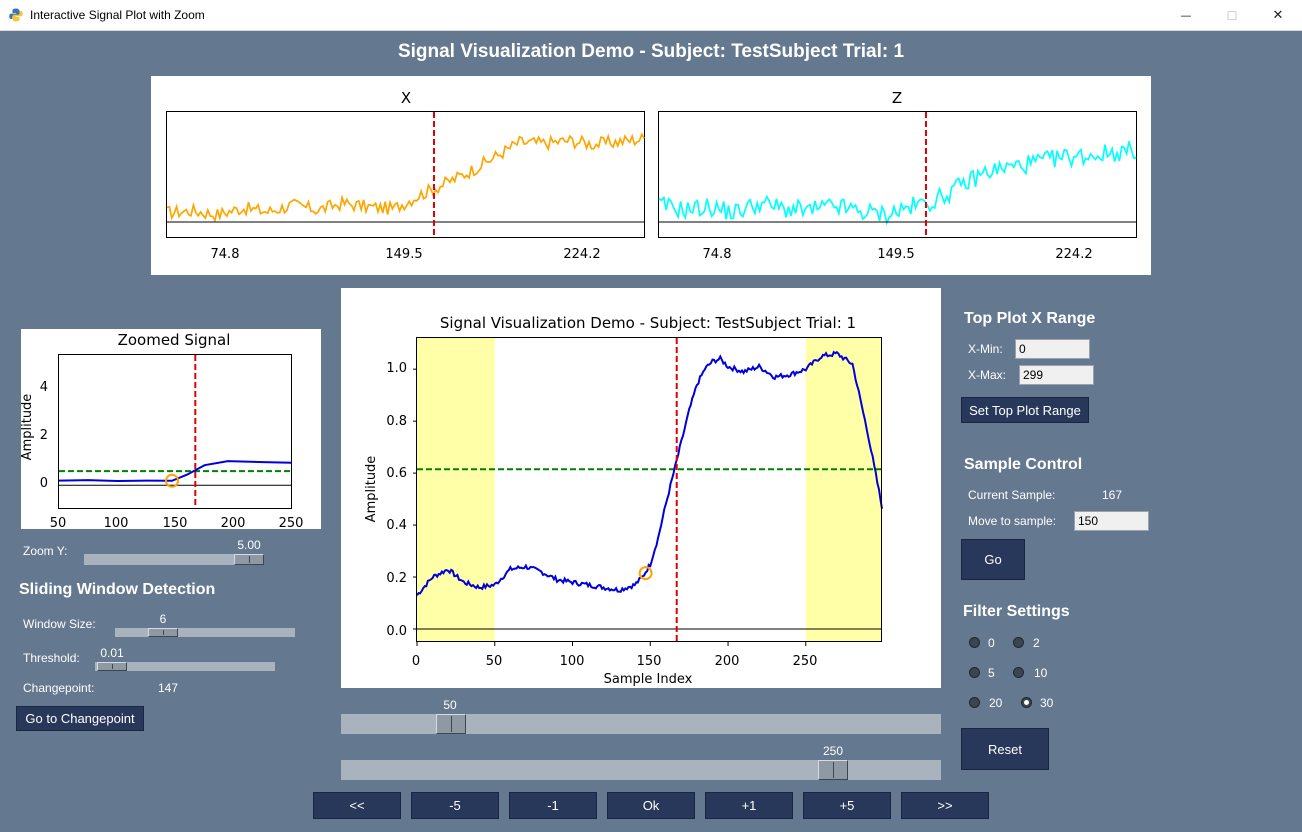 The image size is (1302, 832). What do you see at coordinates (895, 254) in the screenshot?
I see `top-plot-z-tick: 149.5` at bounding box center [895, 254].